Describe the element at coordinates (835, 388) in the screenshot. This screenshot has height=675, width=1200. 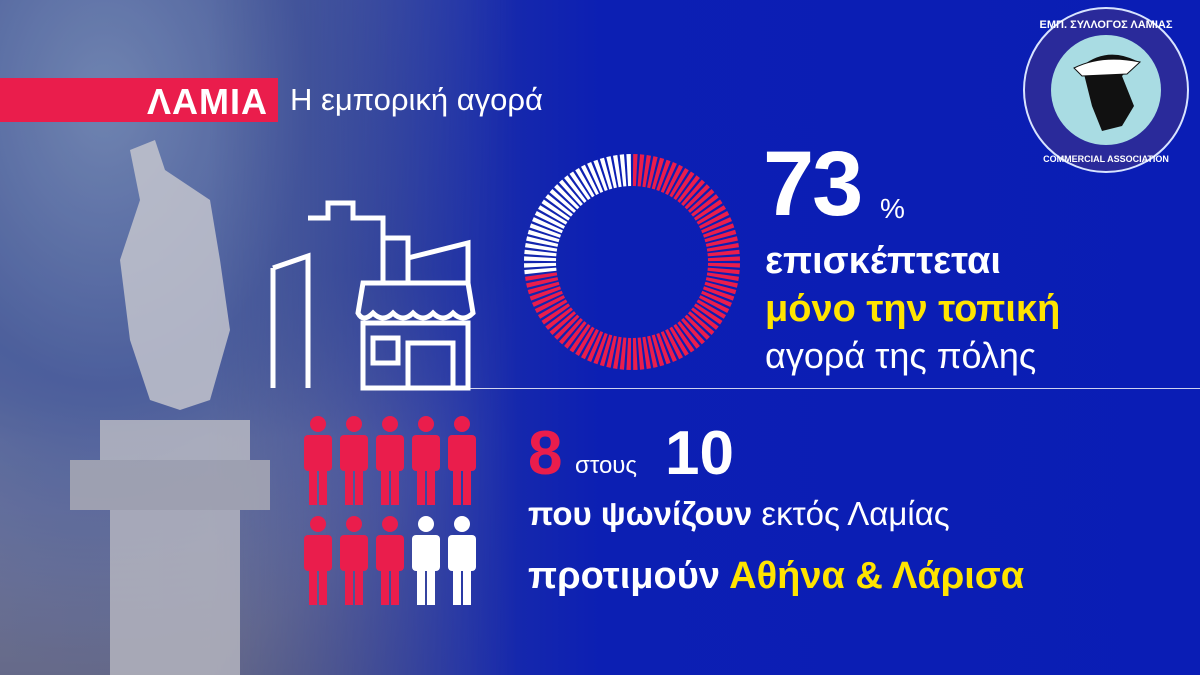
I see `divider` at that location.